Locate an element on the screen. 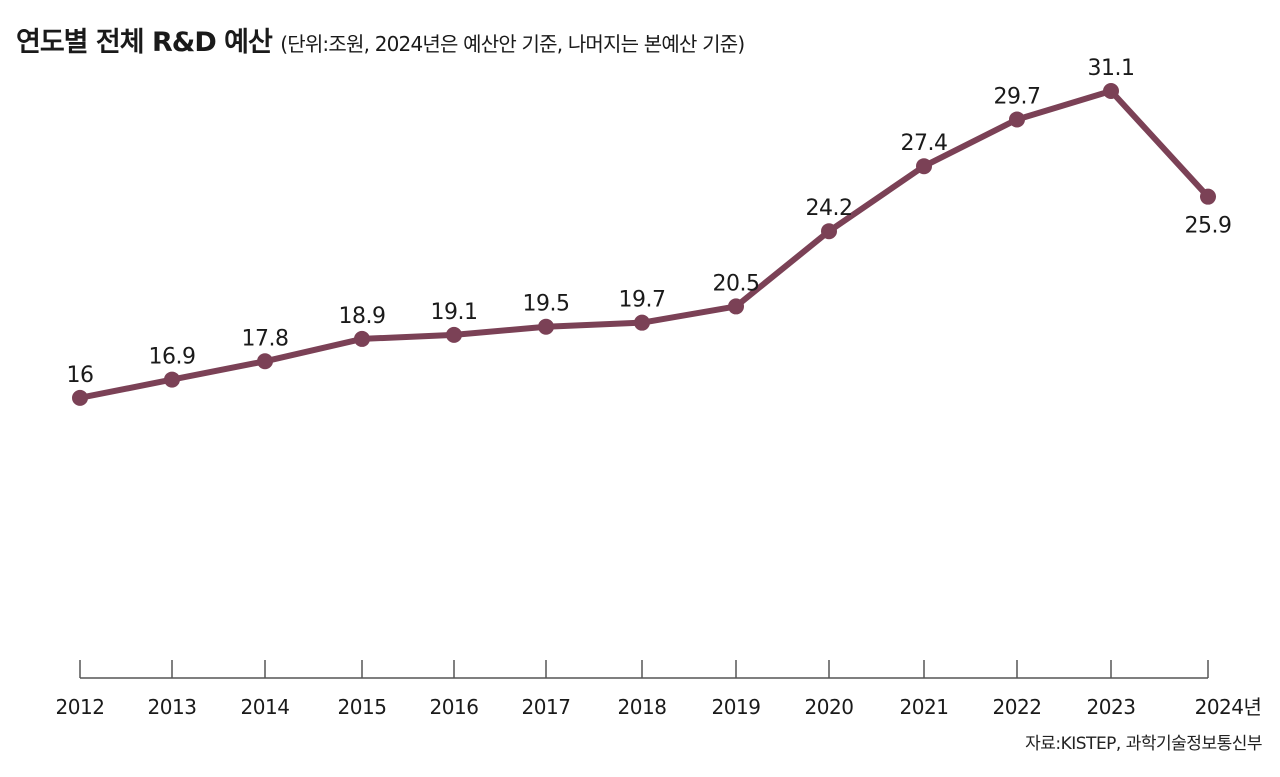  data-label: 16.9 is located at coordinates (172, 357).